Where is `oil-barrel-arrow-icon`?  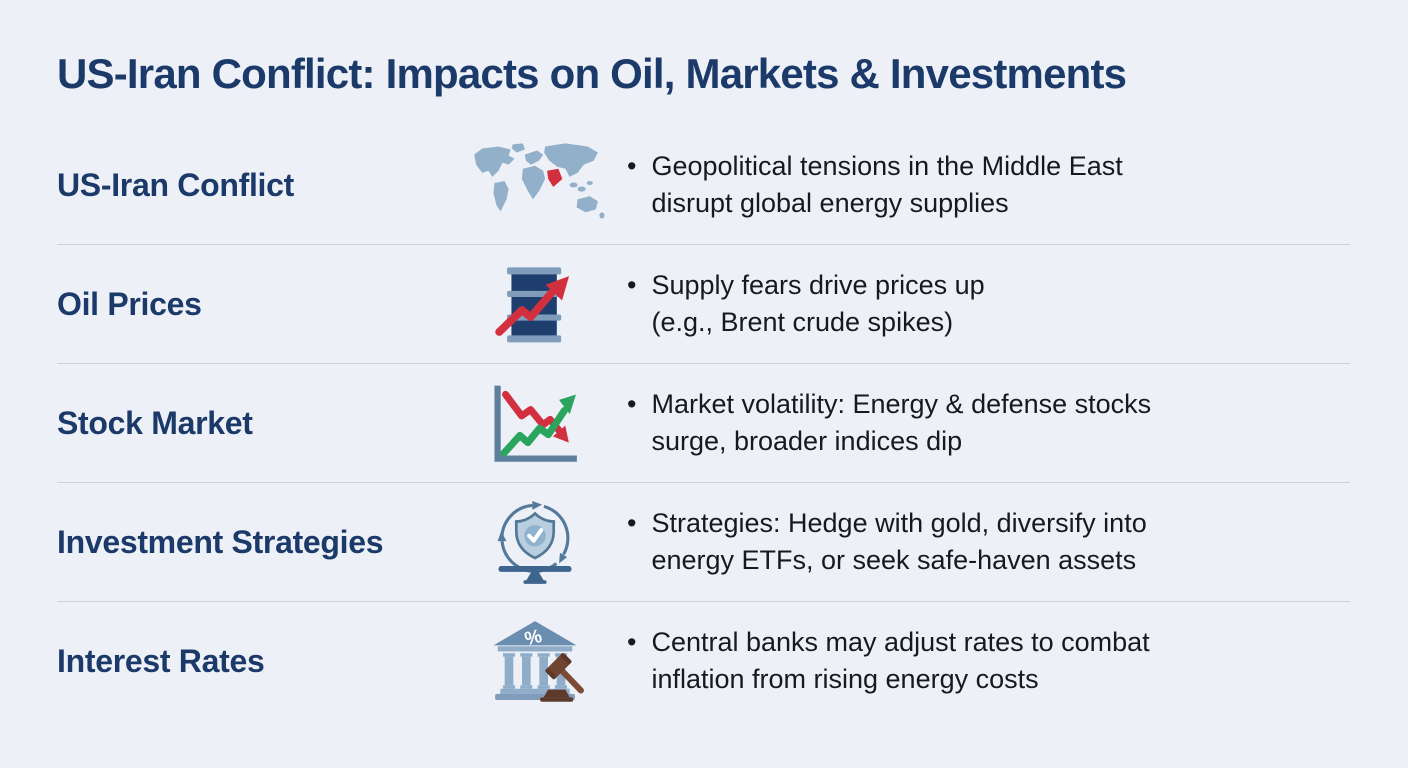 oil-barrel-arrow-icon is located at coordinates (534, 304).